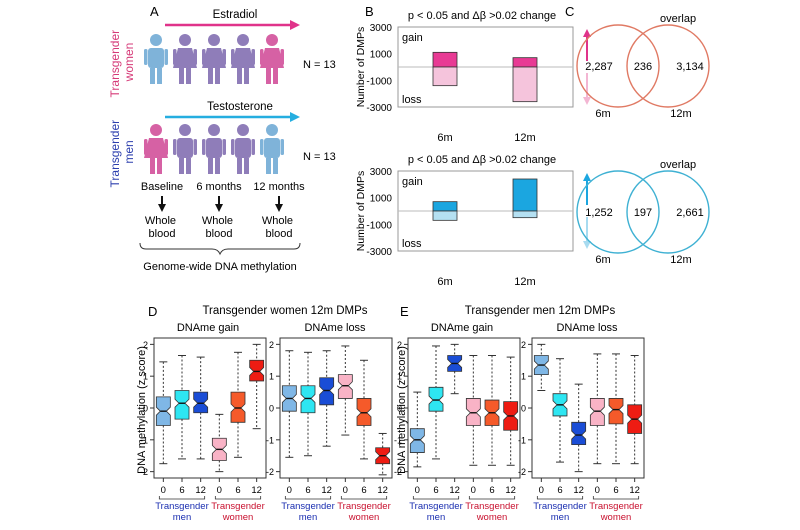 This screenshot has height=530, width=800. Describe the element at coordinates (379, 225) in the screenshot. I see `y-tick-label: -1000` at that location.